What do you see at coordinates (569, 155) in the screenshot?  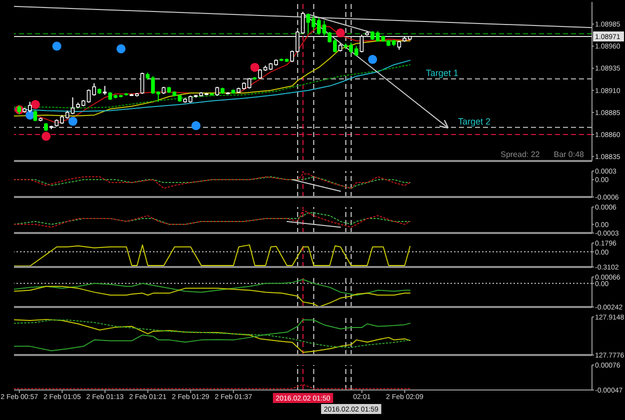 I see `annotation: Bar 0:48` at bounding box center [569, 155].